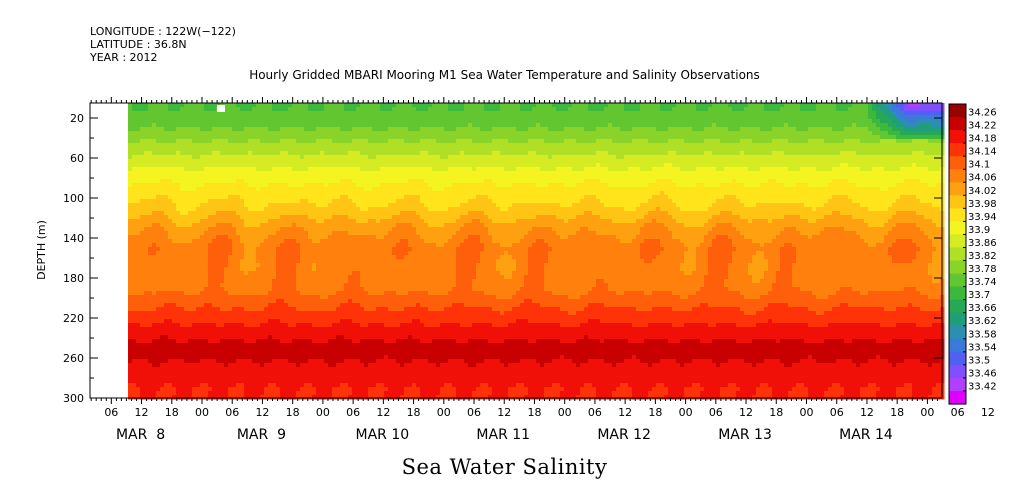 This screenshot has width=1009, height=504. What do you see at coordinates (140, 435) in the screenshot?
I see `x-day-label: MAR 8` at bounding box center [140, 435].